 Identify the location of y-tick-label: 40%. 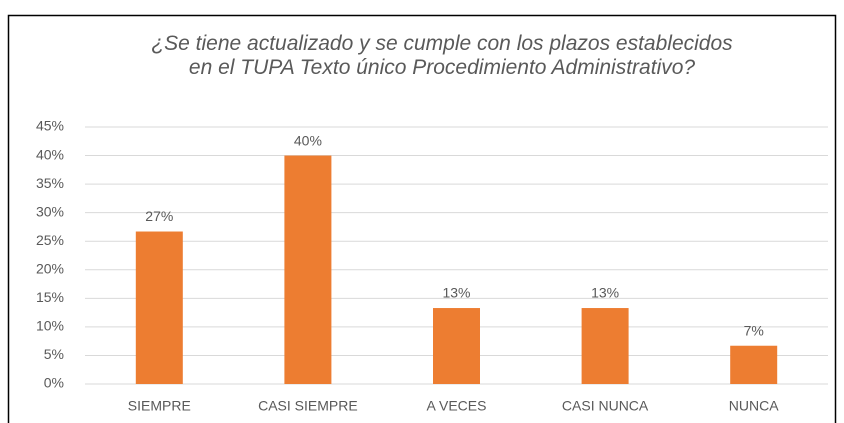
(50, 154).